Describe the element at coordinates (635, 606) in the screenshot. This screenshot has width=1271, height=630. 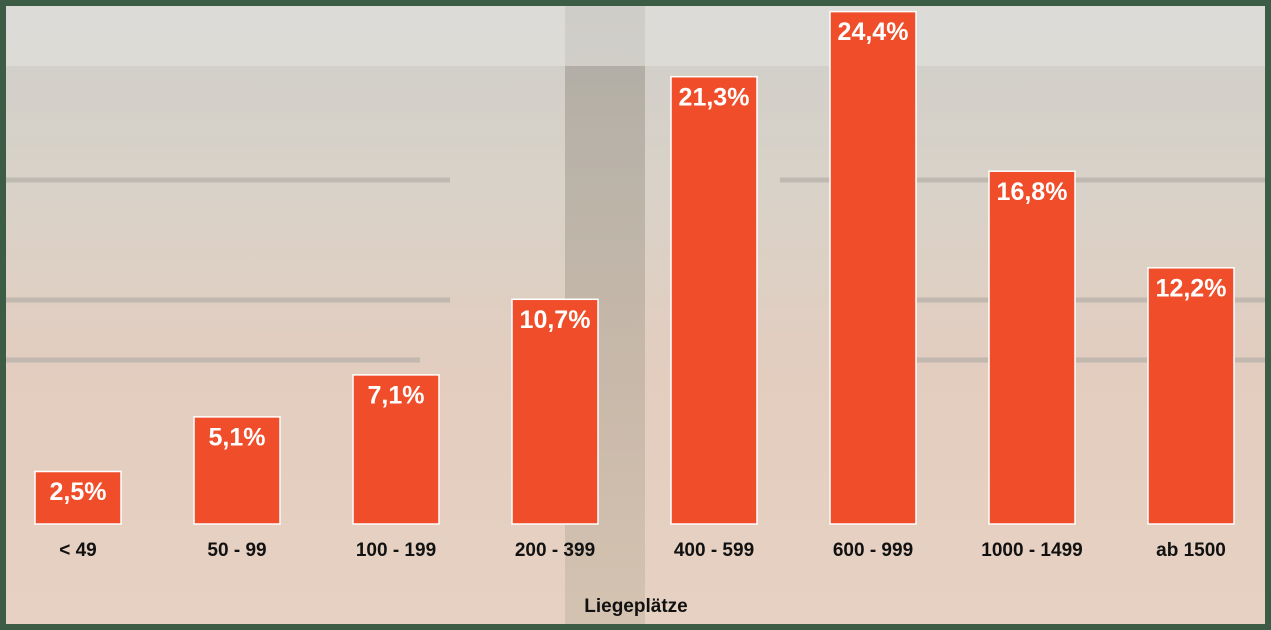
I see `x-axis-label: Liegeplätze` at that location.